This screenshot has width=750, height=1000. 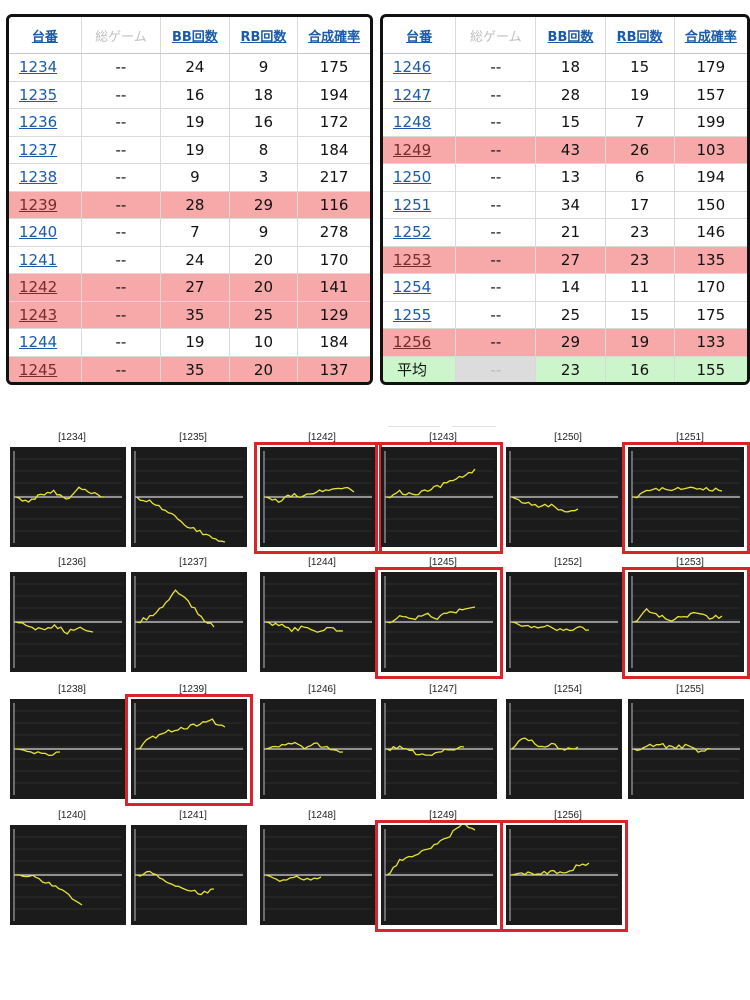 I want to click on slump-graph-card: [1255], so click(x=689, y=741).